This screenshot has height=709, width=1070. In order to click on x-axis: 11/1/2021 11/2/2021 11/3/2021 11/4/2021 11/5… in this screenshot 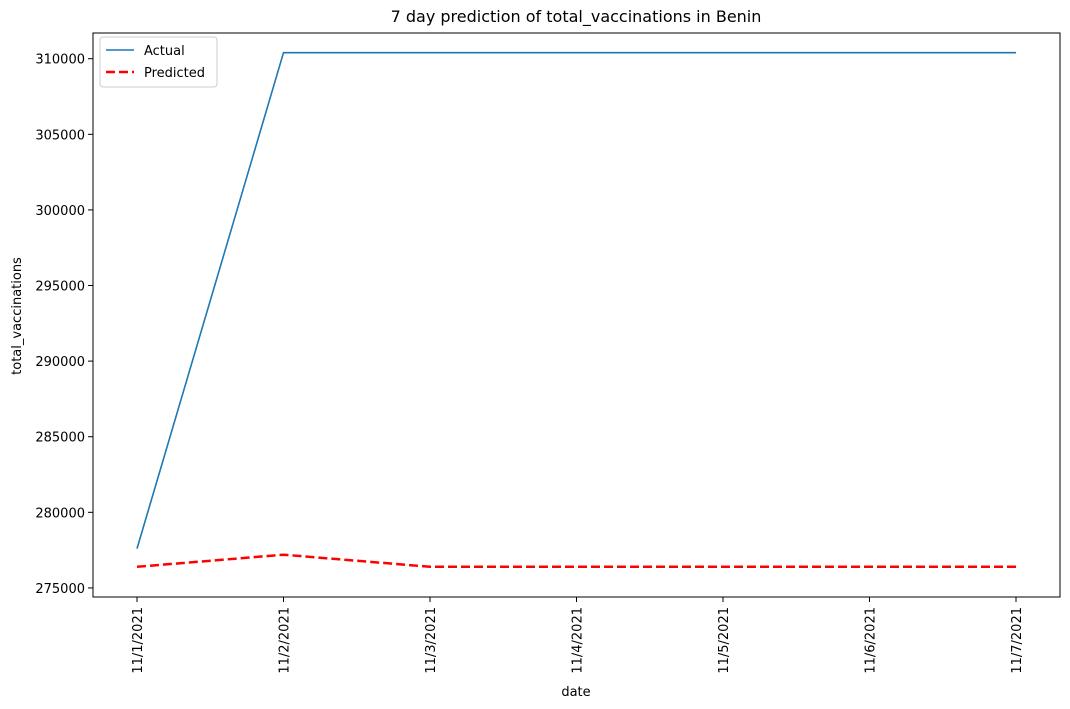, I will do `click(578, 635)`.